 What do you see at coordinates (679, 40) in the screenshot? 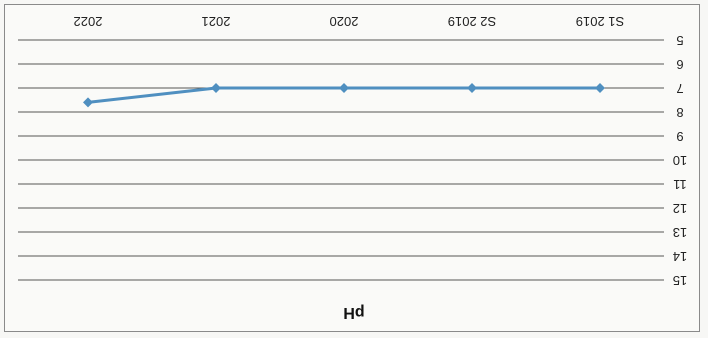
I see `y-tick-label: 5` at bounding box center [679, 40].